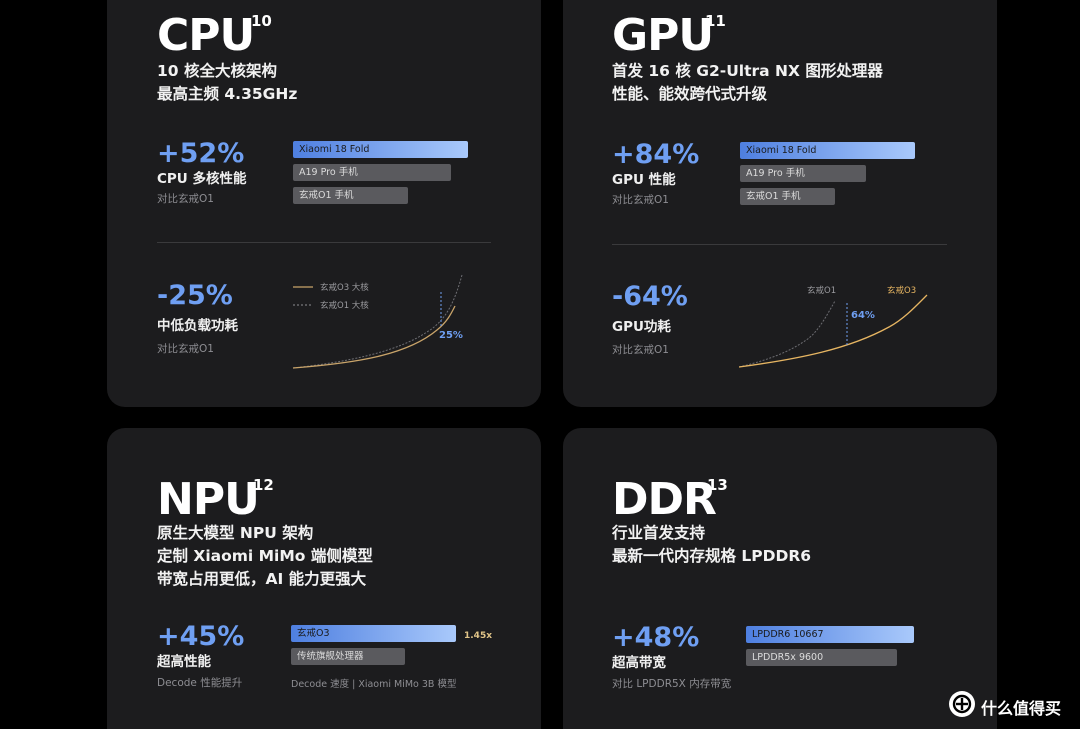  Describe the element at coordinates (901, 290) in the screenshot. I see `series-label-o3: 玄戒O3` at that location.